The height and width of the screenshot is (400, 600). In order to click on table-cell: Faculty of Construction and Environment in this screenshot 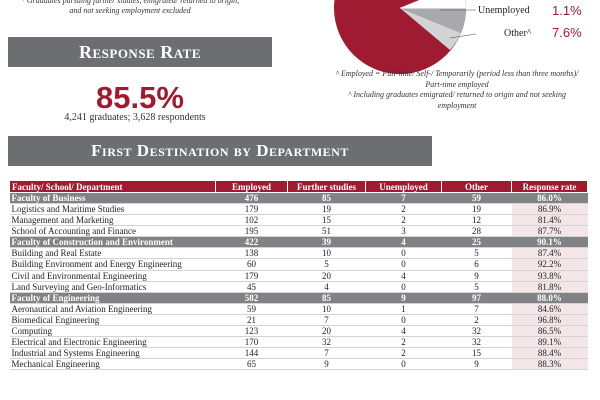, I will do `click(112, 242)`.